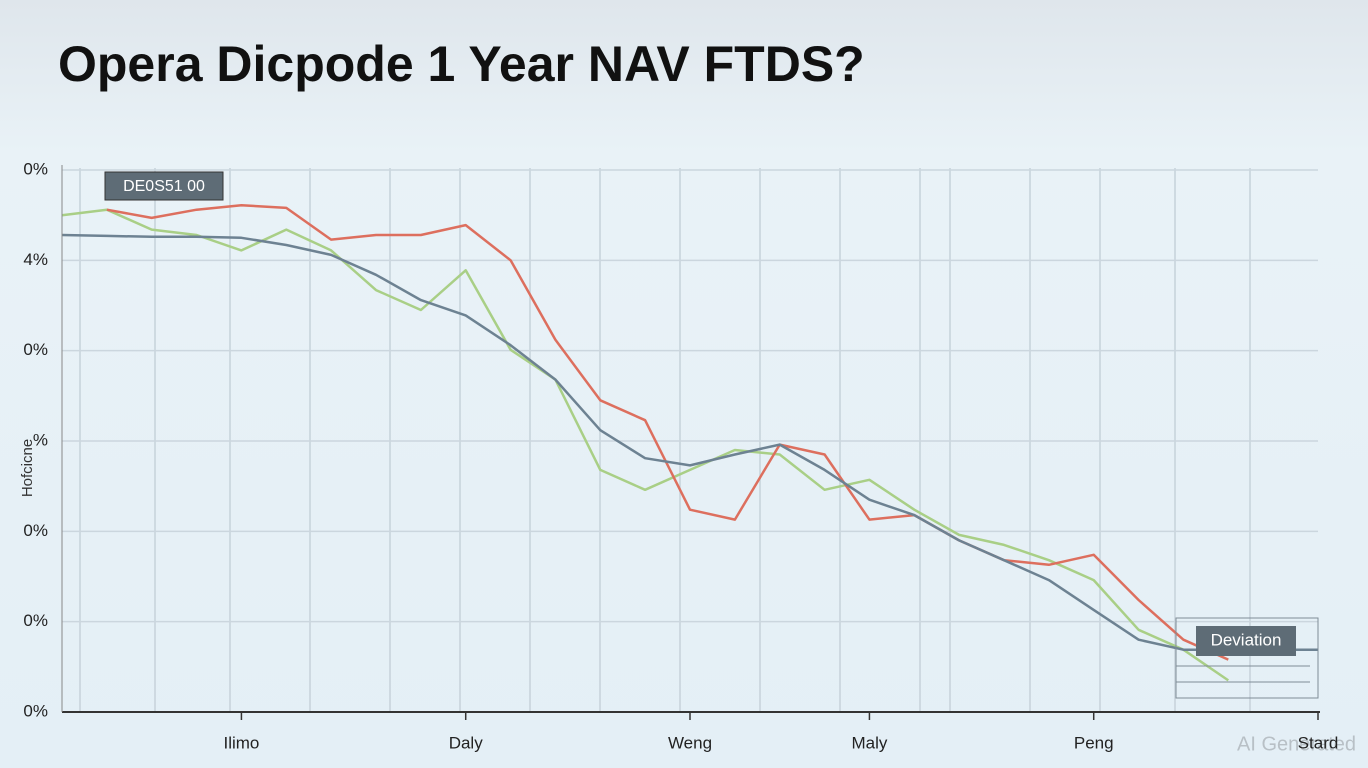  Describe the element at coordinates (1318, 742) in the screenshot. I see `x-tick-label: Stard` at that location.